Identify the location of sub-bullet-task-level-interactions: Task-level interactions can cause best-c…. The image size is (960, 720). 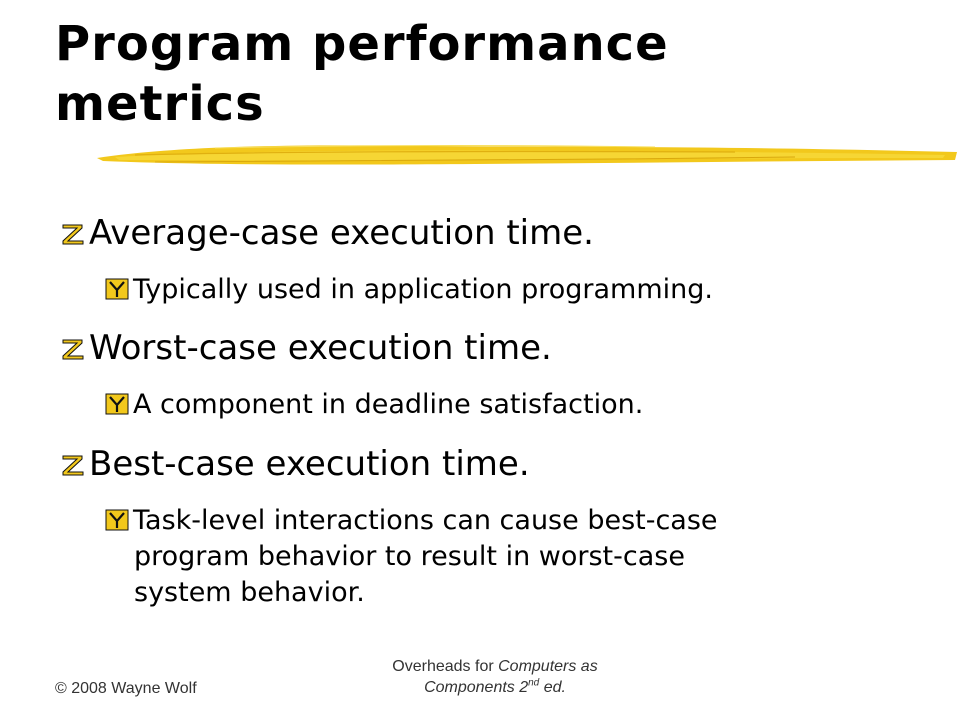
(411, 557).